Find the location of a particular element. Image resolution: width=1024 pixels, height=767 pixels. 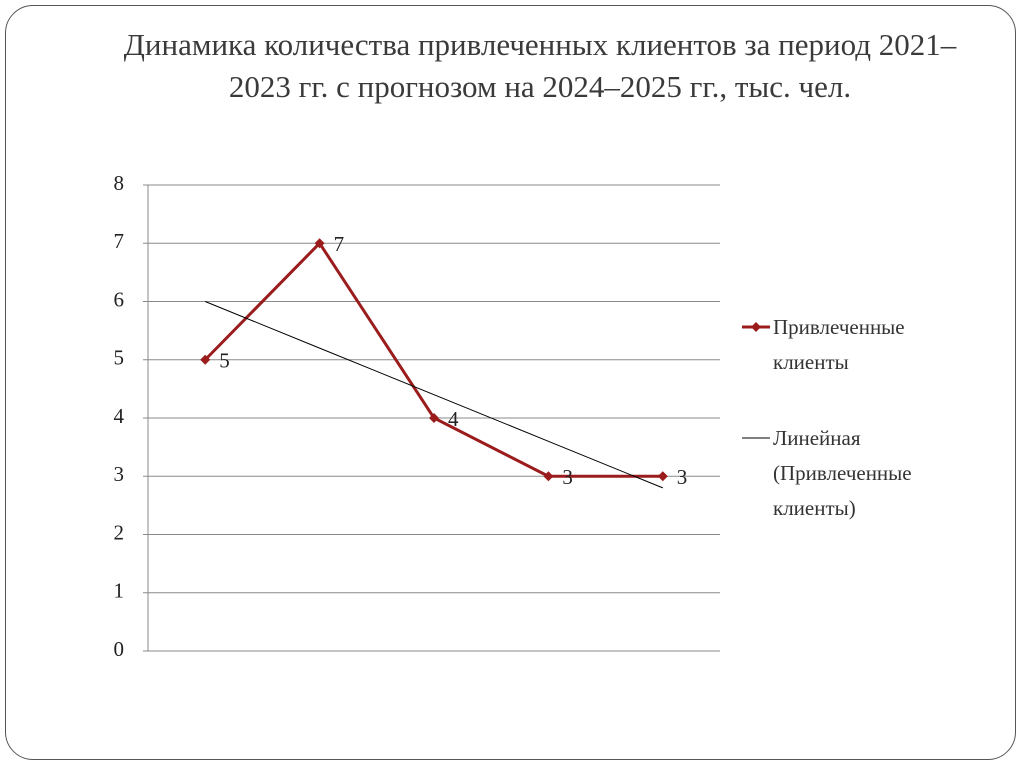

y-tick-label: 5 is located at coordinates (119, 358).